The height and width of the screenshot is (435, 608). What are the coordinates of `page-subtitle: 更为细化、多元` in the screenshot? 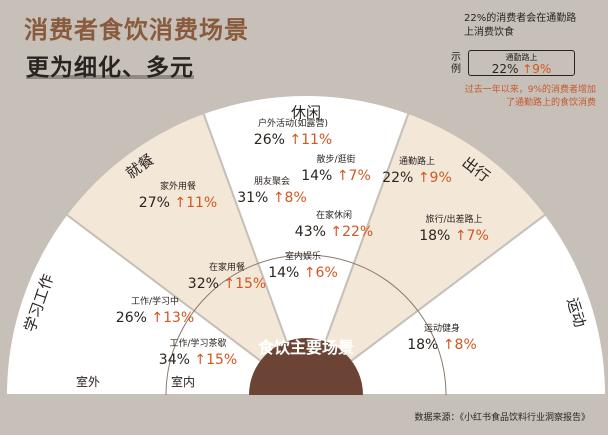 It's located at (110, 68).